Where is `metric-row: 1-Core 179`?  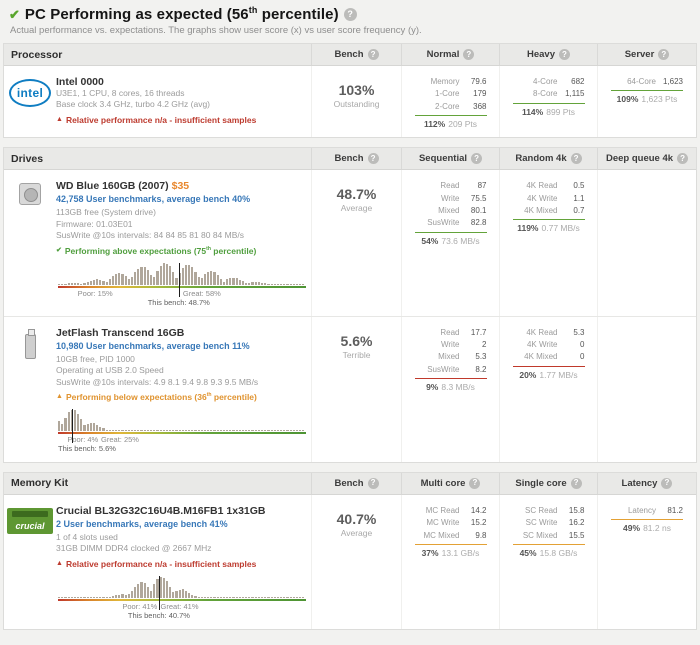
metric-row: 1-Core 179 is located at coordinates (450, 94).